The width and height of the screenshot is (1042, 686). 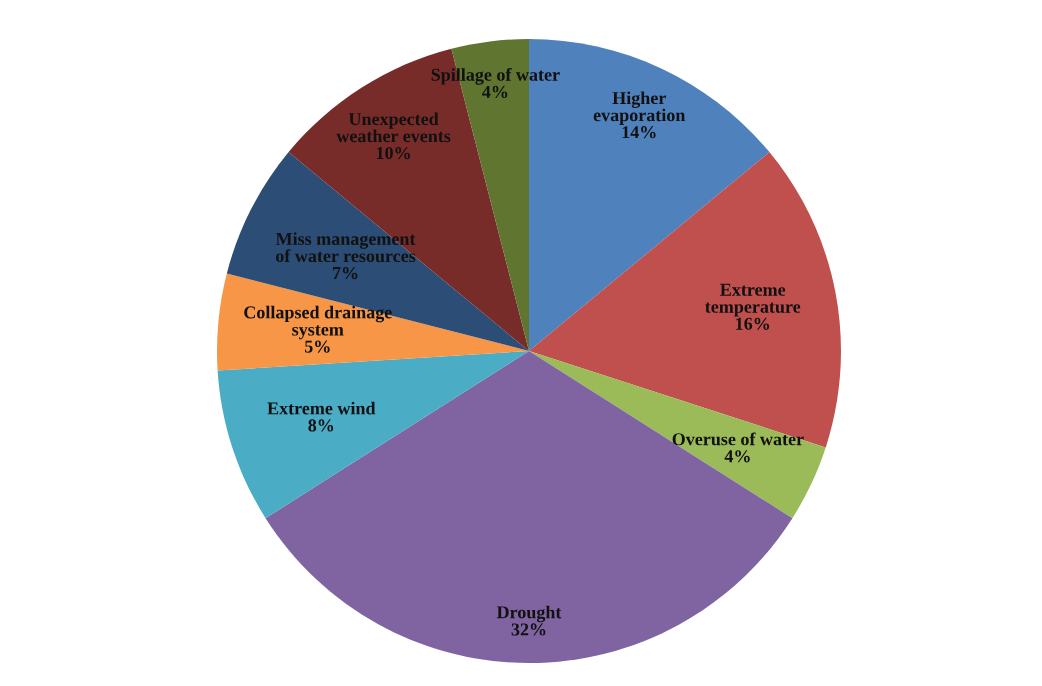 What do you see at coordinates (639, 132) in the screenshot?
I see `data-label: 14%` at bounding box center [639, 132].